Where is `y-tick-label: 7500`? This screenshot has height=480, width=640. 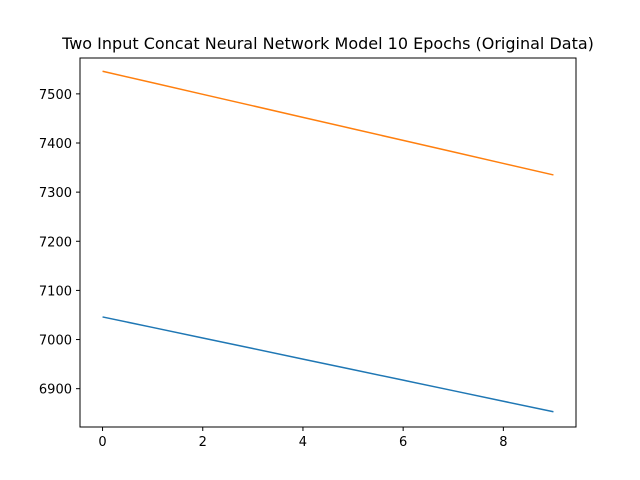 y-tick-label: 7500 is located at coordinates (55, 95).